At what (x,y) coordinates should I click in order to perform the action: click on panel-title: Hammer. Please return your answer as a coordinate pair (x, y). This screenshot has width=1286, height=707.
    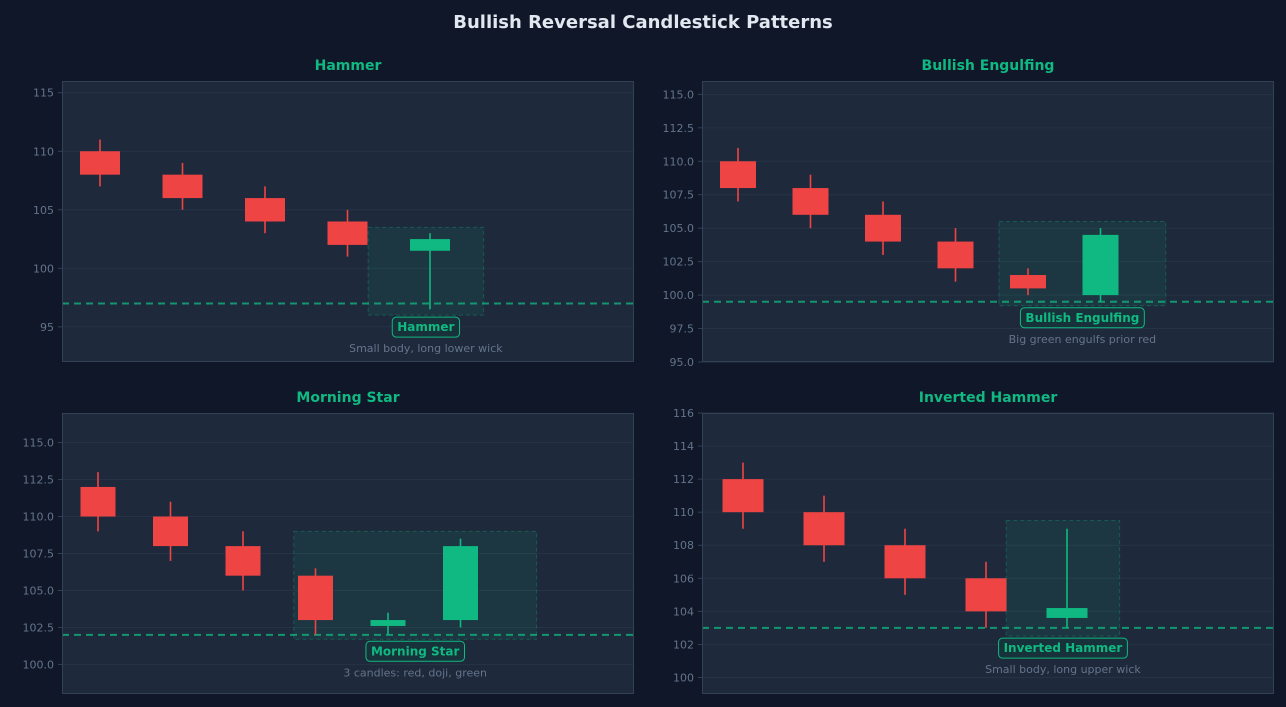
    Looking at the image, I should click on (348, 66).